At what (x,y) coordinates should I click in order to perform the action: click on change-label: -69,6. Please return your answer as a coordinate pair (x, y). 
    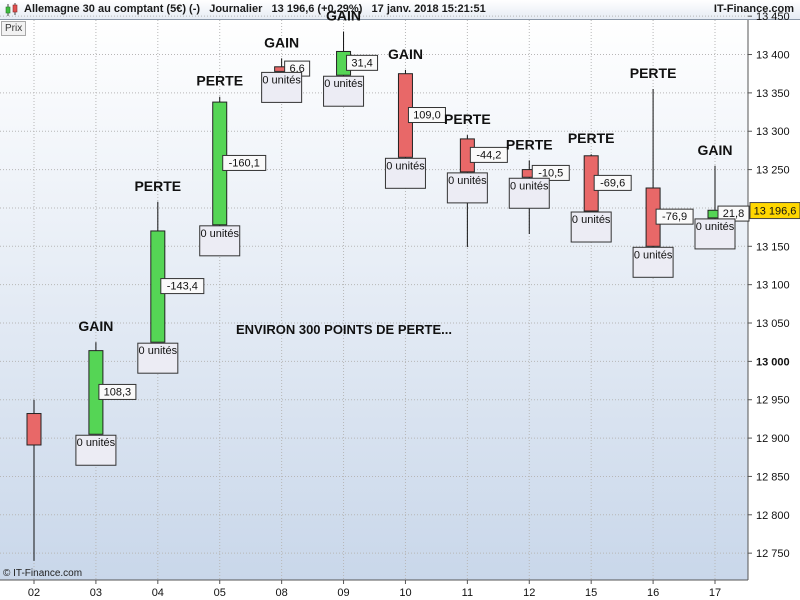
    Looking at the image, I should click on (612, 183).